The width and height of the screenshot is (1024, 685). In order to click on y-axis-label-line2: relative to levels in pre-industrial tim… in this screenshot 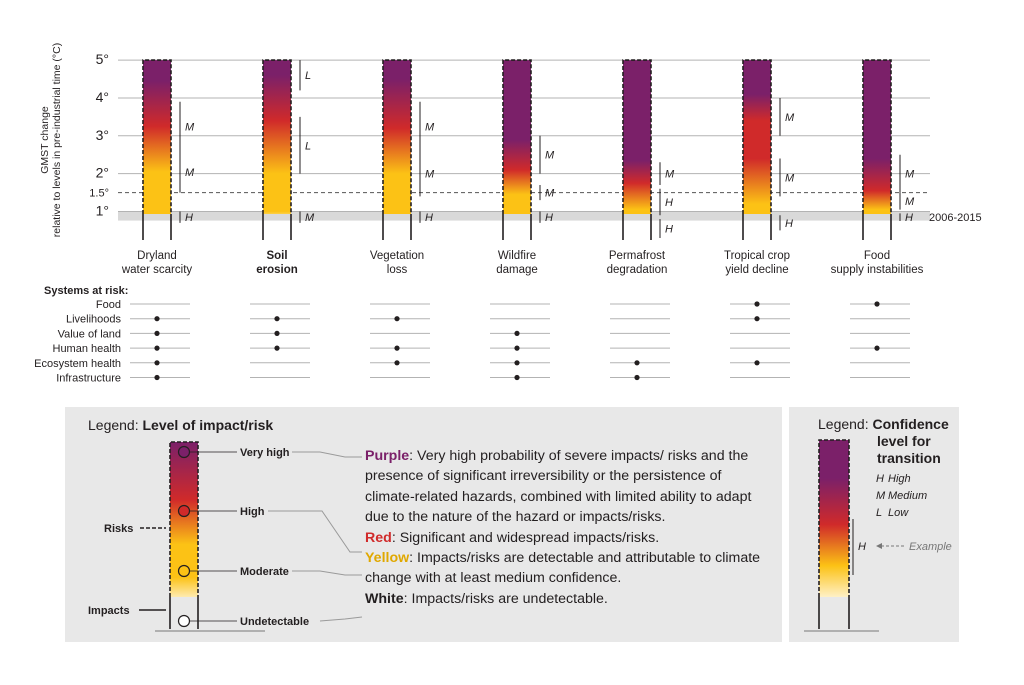, I will do `click(57, 140)`.